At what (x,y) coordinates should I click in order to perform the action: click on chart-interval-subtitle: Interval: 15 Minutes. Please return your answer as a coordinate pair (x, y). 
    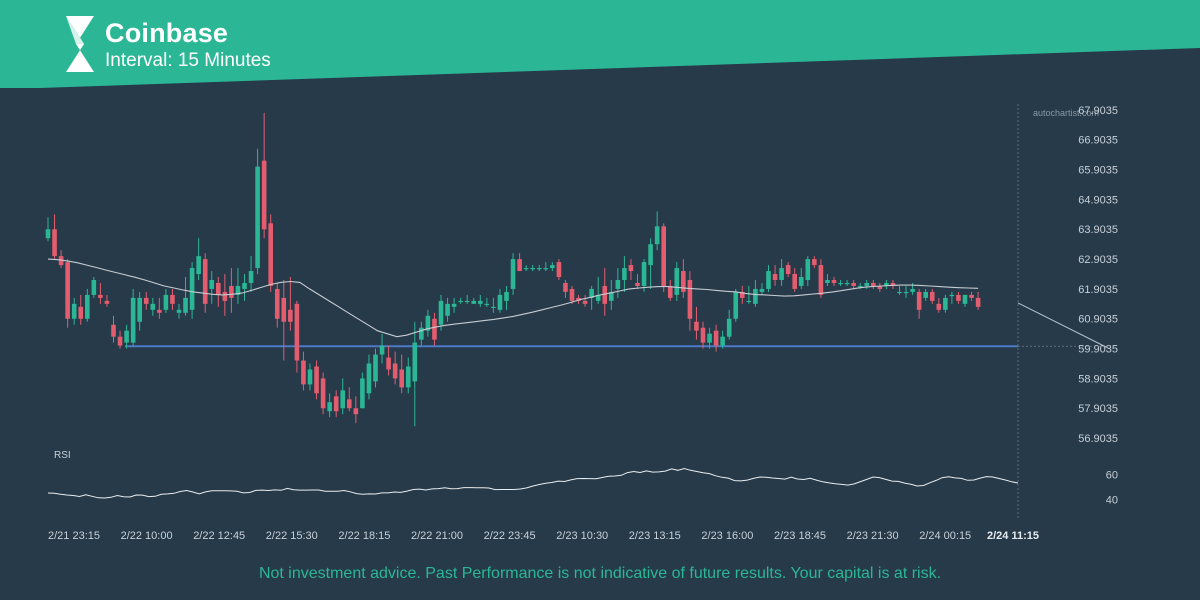
    Looking at the image, I should click on (188, 60).